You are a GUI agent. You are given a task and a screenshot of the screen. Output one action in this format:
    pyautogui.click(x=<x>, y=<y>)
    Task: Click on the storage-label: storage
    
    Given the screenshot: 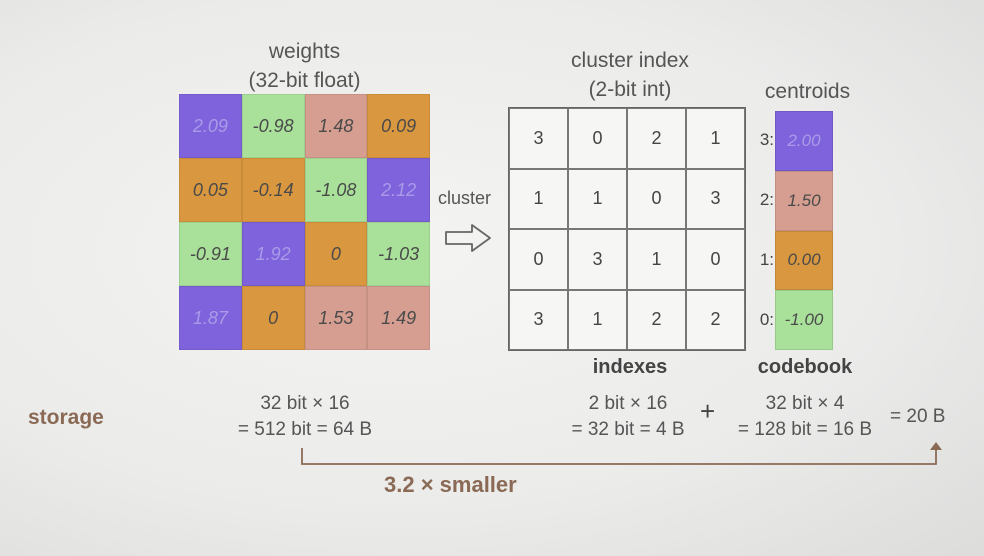 What is the action you would take?
    pyautogui.click(x=66, y=417)
    